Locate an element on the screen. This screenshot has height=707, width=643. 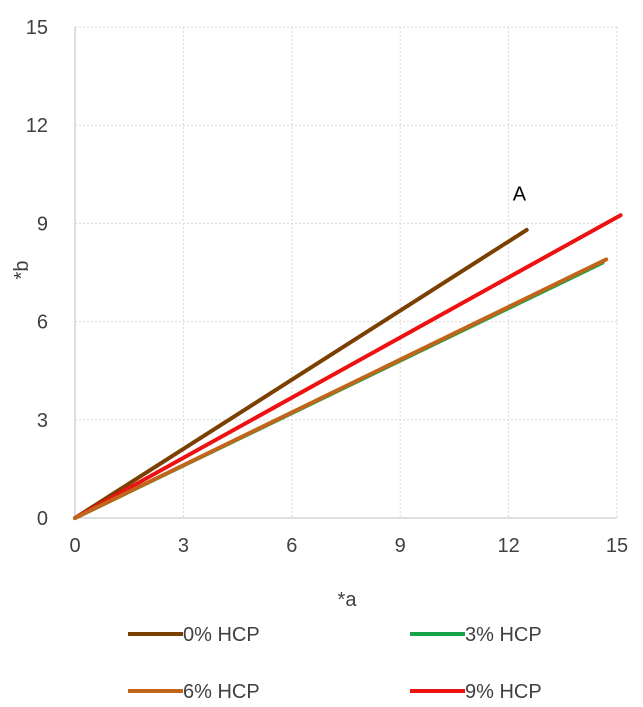
y-tick-label: 12 is located at coordinates (37, 126).